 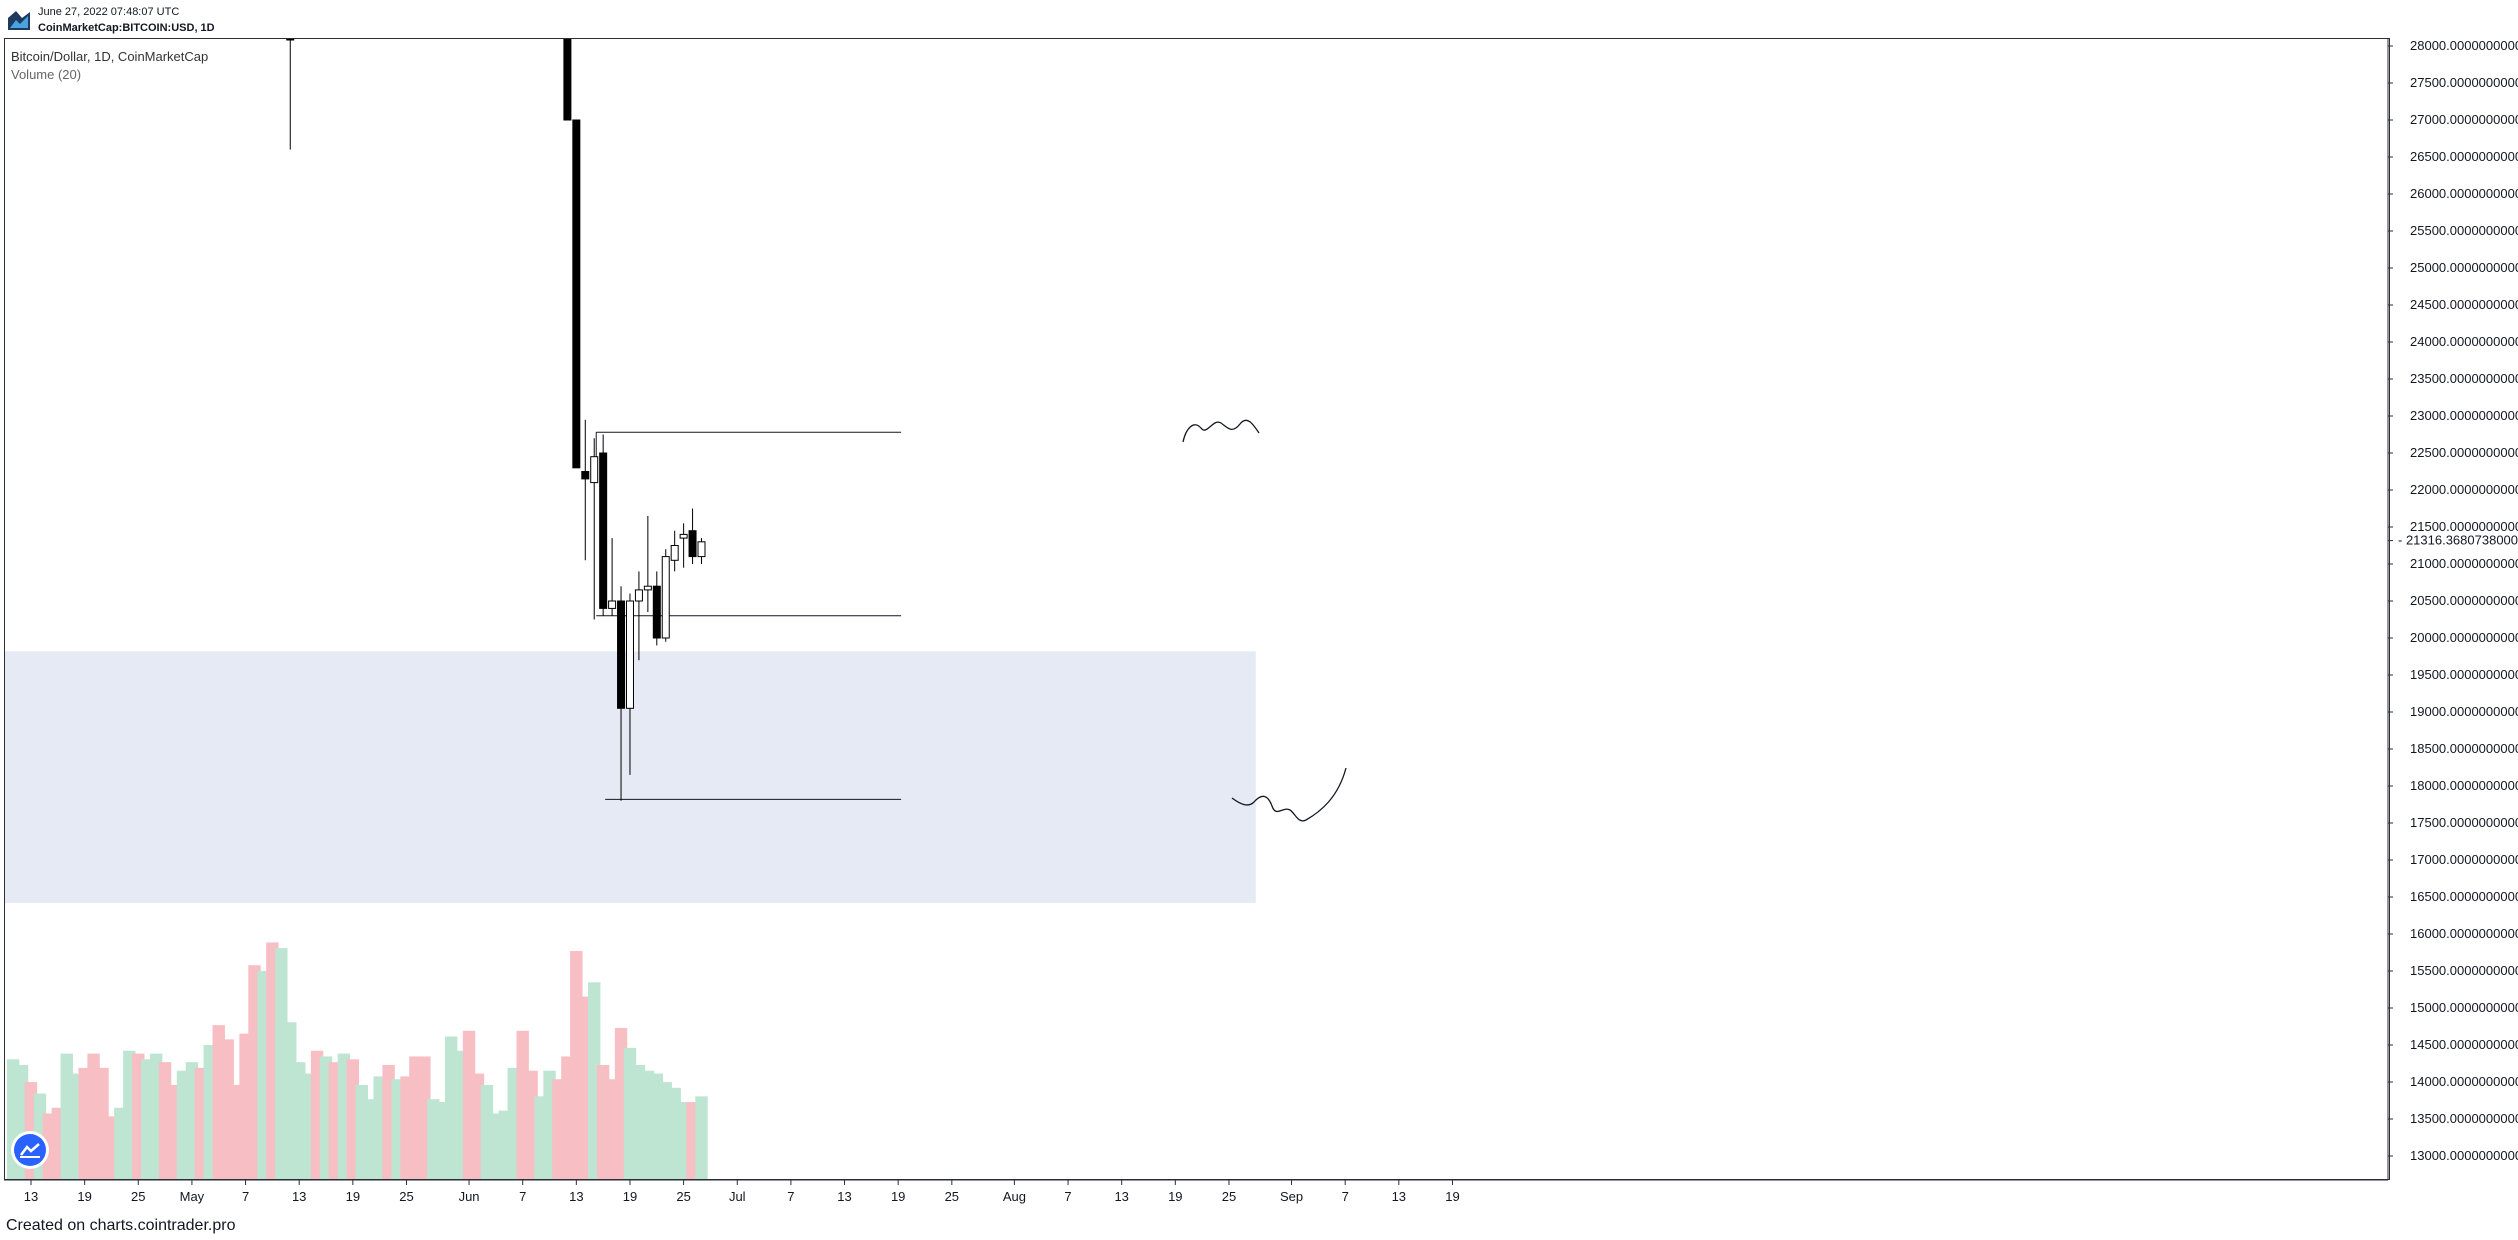 What do you see at coordinates (2464, 1007) in the screenshot?
I see `price-tick-label: 15000.0000000000` at bounding box center [2464, 1007].